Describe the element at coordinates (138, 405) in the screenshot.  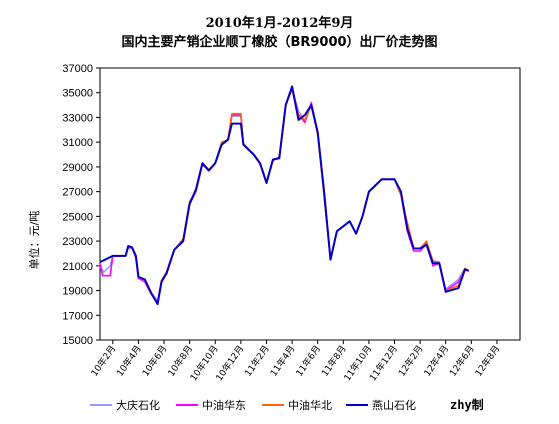
I see `legend-label: 大庆石化` at that location.